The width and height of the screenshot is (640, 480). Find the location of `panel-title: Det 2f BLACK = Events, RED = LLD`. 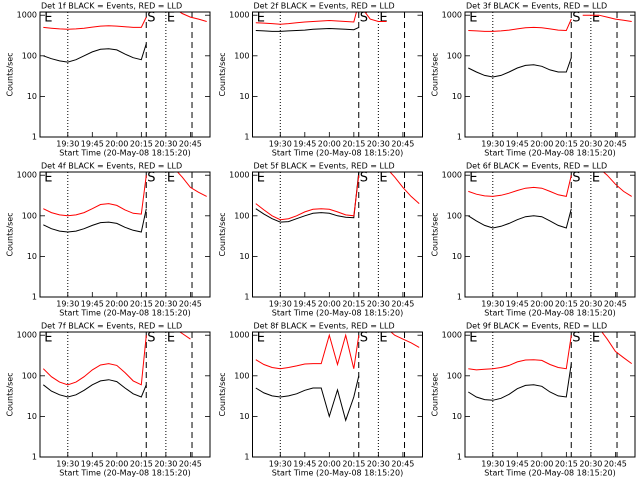

panel-title: Det 2f BLACK = Events, RED = LLD is located at coordinates (324, 6).